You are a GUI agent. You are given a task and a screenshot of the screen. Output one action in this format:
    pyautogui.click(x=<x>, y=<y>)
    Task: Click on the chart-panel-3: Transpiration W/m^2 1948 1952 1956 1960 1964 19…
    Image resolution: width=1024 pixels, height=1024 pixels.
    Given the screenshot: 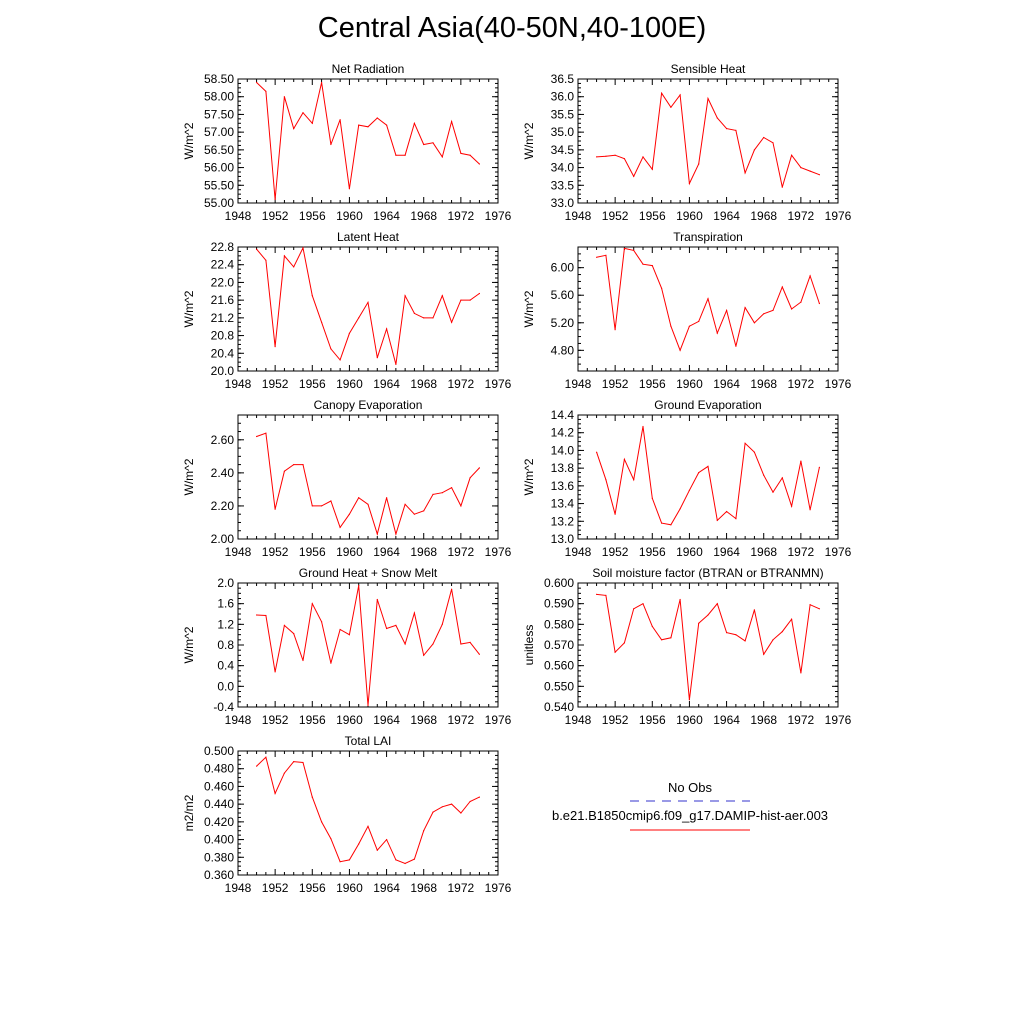 What is the action you would take?
    pyautogui.click(x=687, y=310)
    